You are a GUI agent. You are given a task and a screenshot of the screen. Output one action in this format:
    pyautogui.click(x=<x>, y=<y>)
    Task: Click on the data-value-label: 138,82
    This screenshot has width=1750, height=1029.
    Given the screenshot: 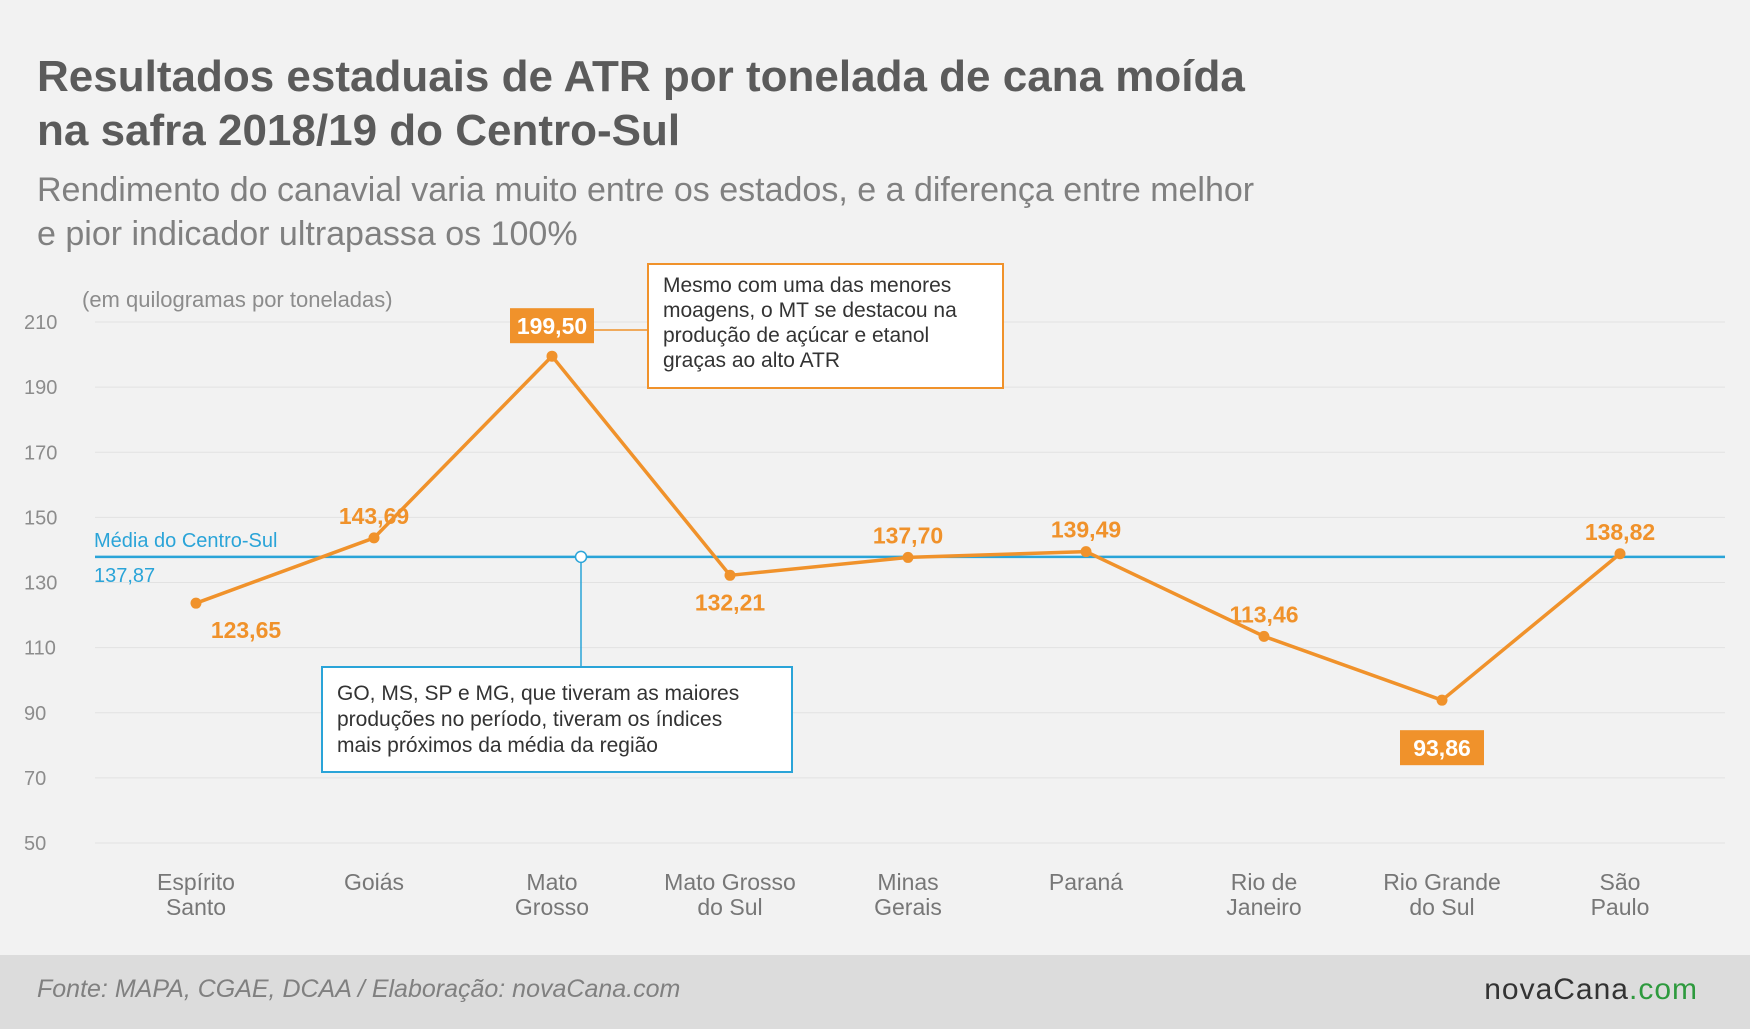 What is the action you would take?
    pyautogui.click(x=1620, y=532)
    